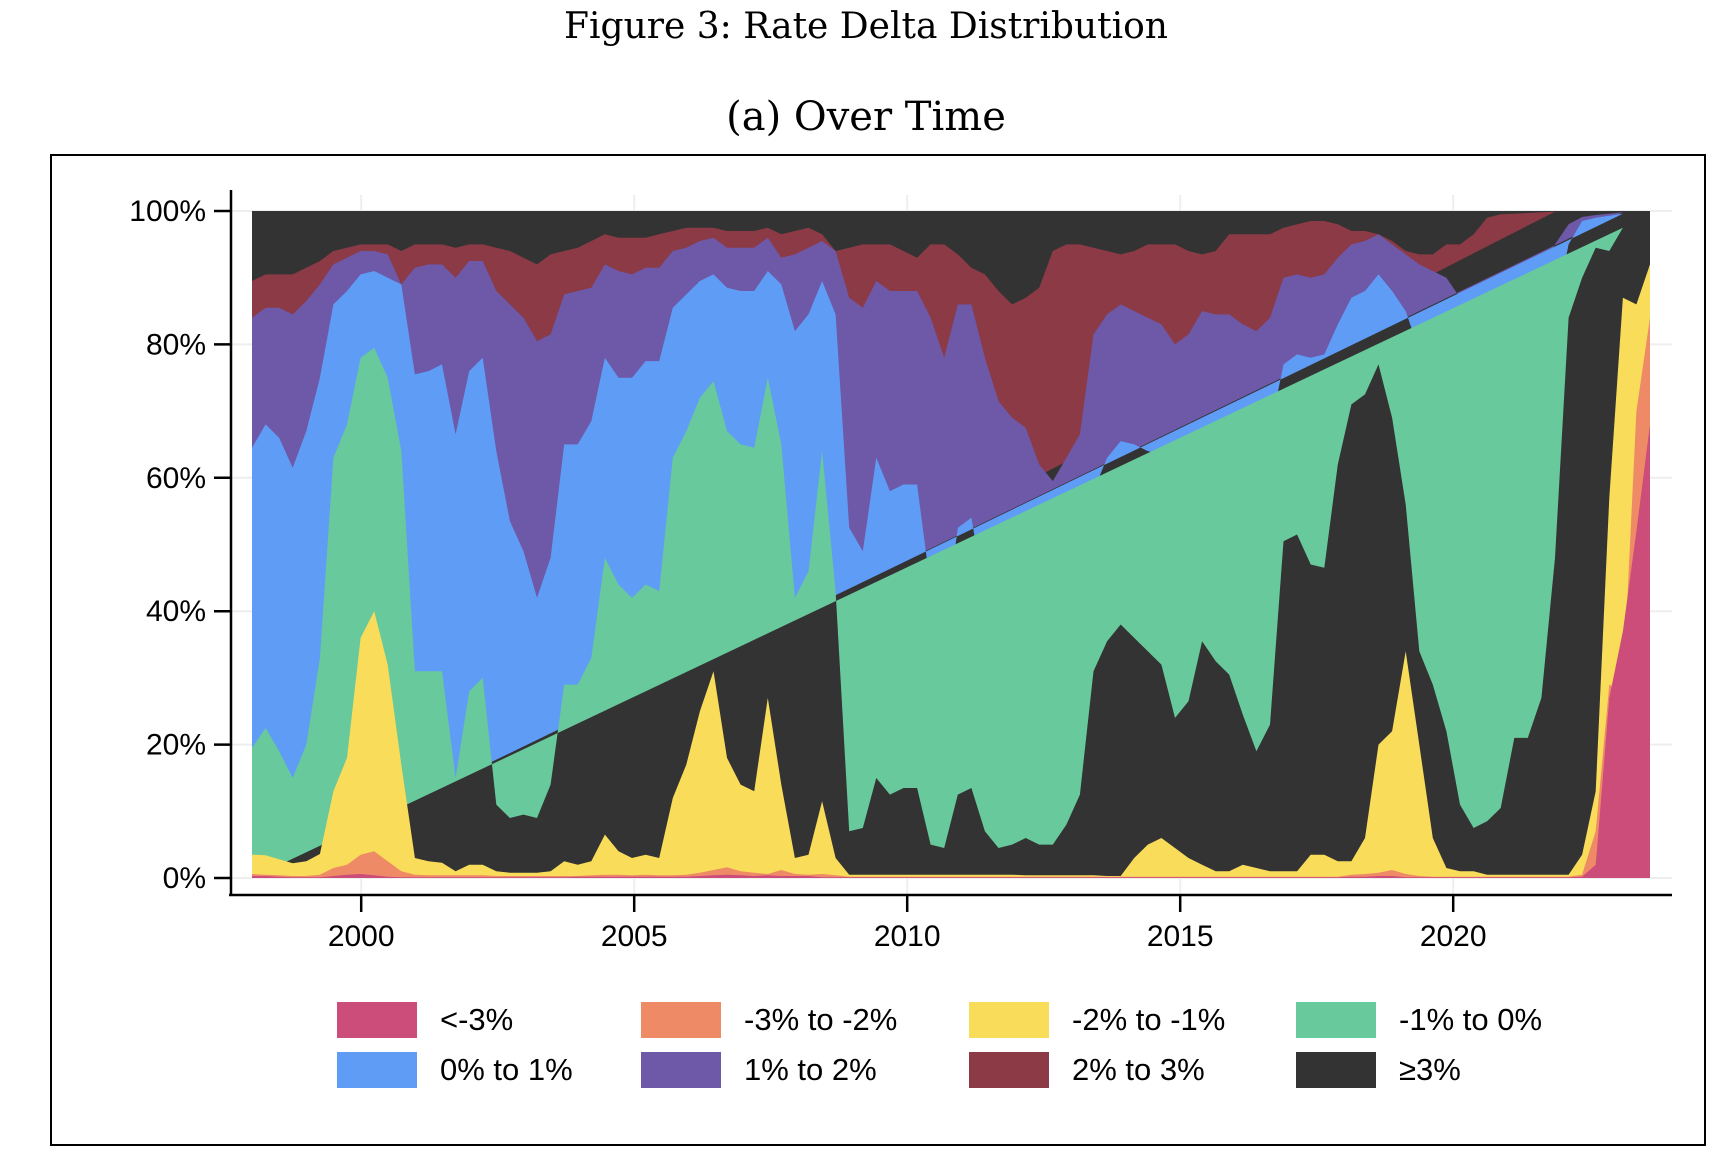 Image resolution: width=1732 pixels, height=1170 pixels. What do you see at coordinates (866, 26) in the screenshot?
I see `figure-title: Figure 3: Rate Delta Distribution` at bounding box center [866, 26].